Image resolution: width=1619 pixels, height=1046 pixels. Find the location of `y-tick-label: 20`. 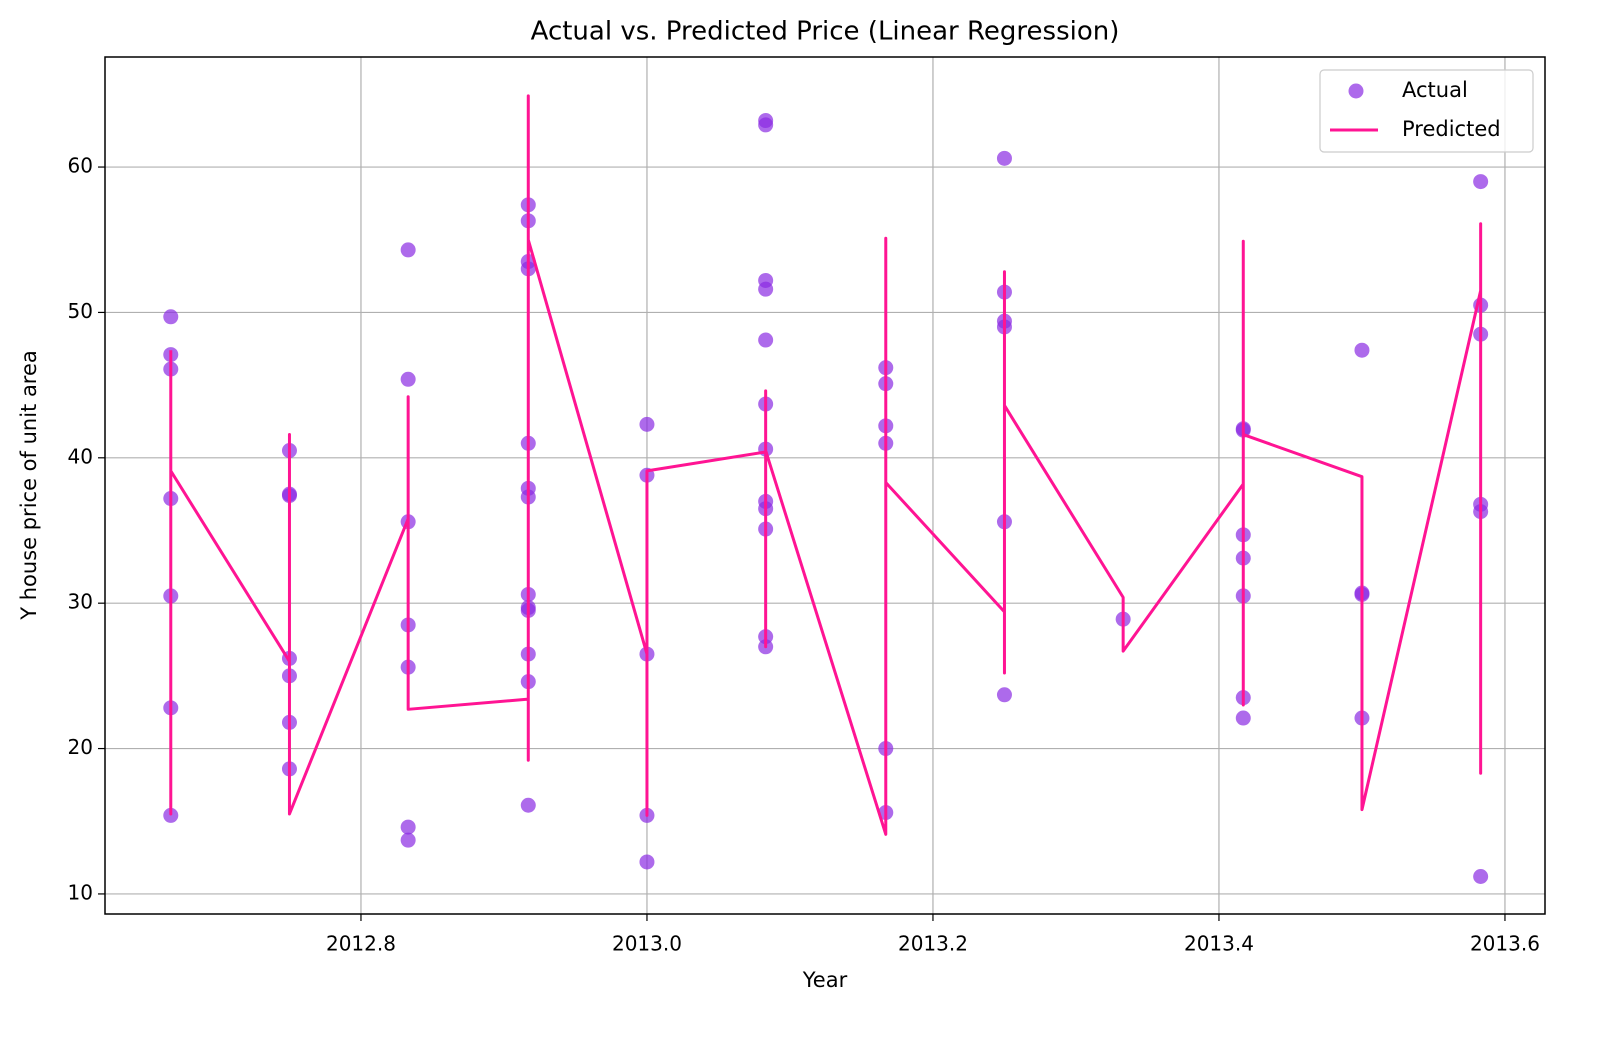

y-tick-label: 20 is located at coordinates (80, 747).